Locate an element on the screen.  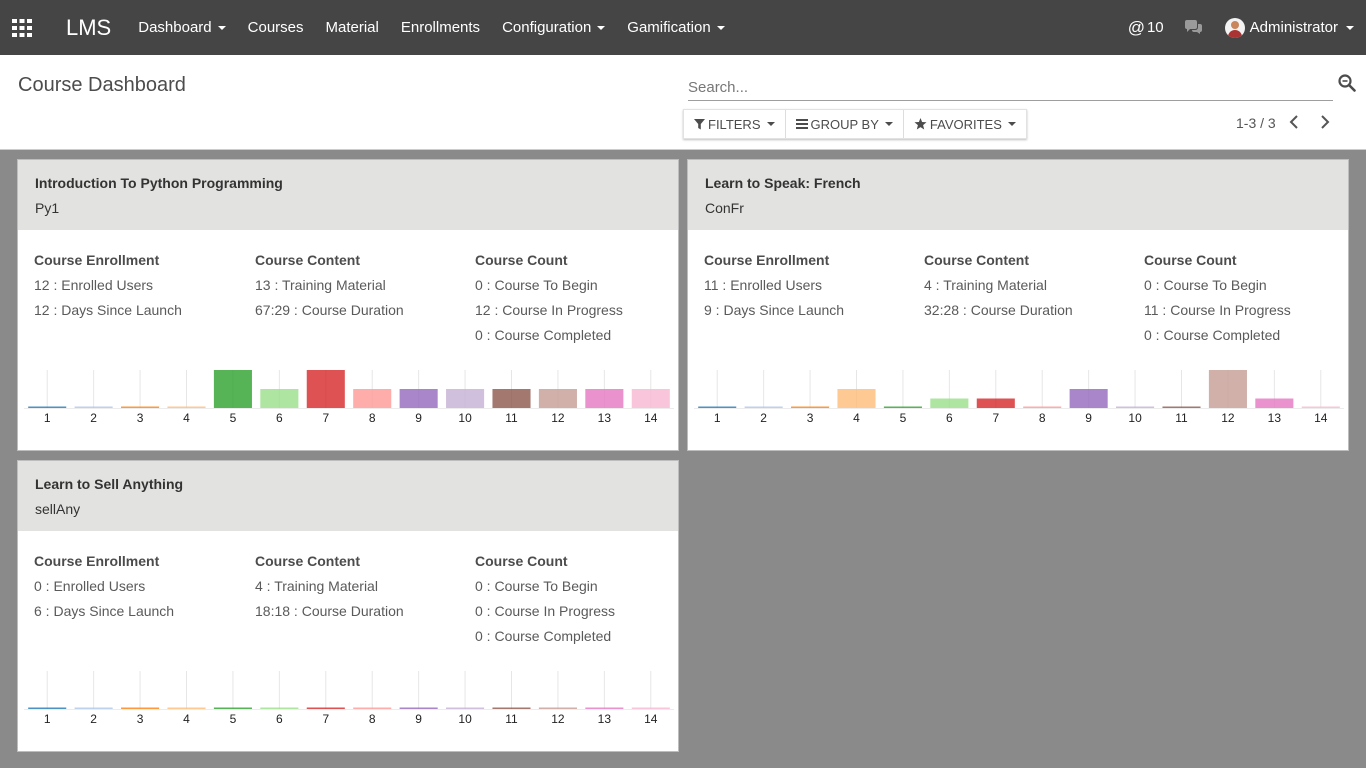
menu-courses: Courses is located at coordinates (276, 27).